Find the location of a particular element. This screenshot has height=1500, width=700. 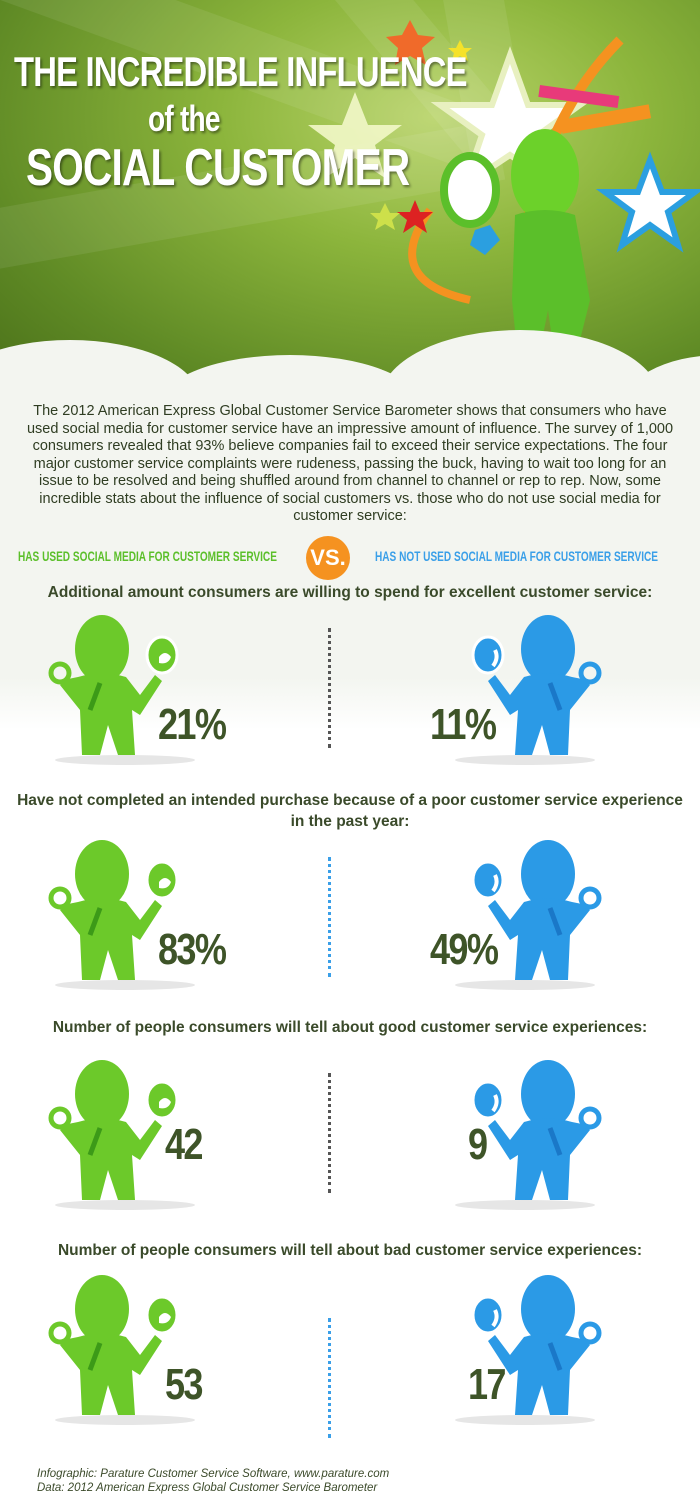

stat-value-not-used: 9 is located at coordinates (478, 1144).